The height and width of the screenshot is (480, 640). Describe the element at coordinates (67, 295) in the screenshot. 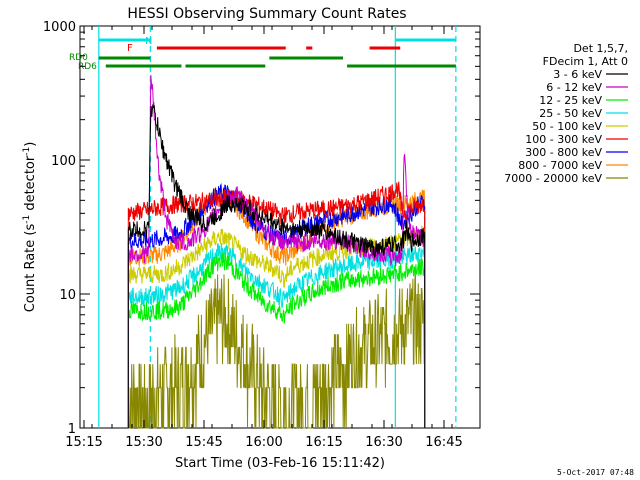

I see `y-tick-label-10: 10` at that location.